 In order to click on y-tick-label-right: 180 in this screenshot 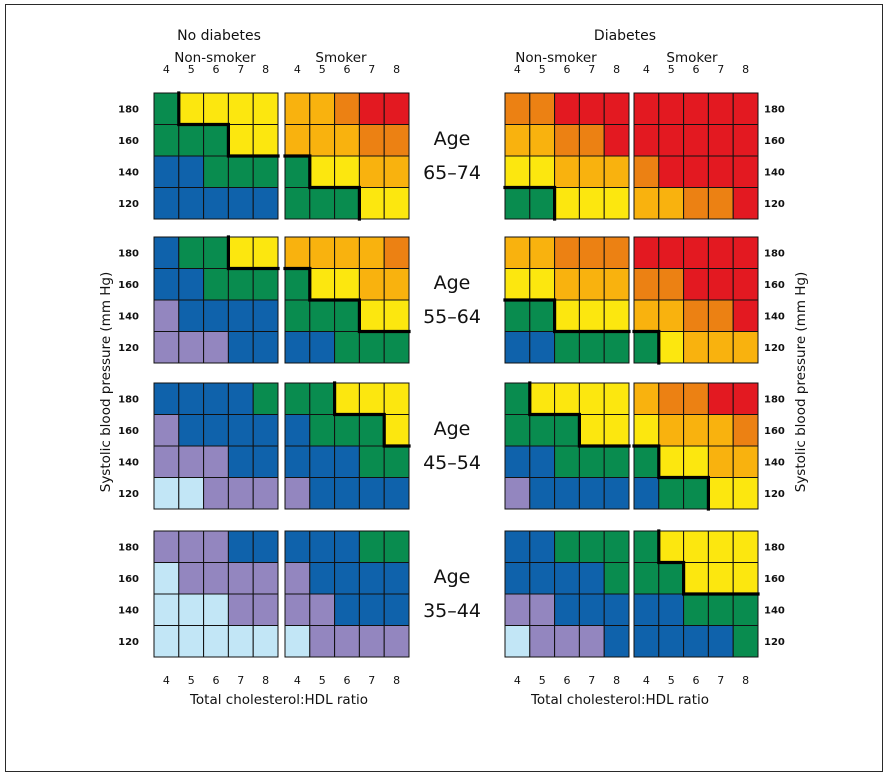, I will do `click(774, 109)`.